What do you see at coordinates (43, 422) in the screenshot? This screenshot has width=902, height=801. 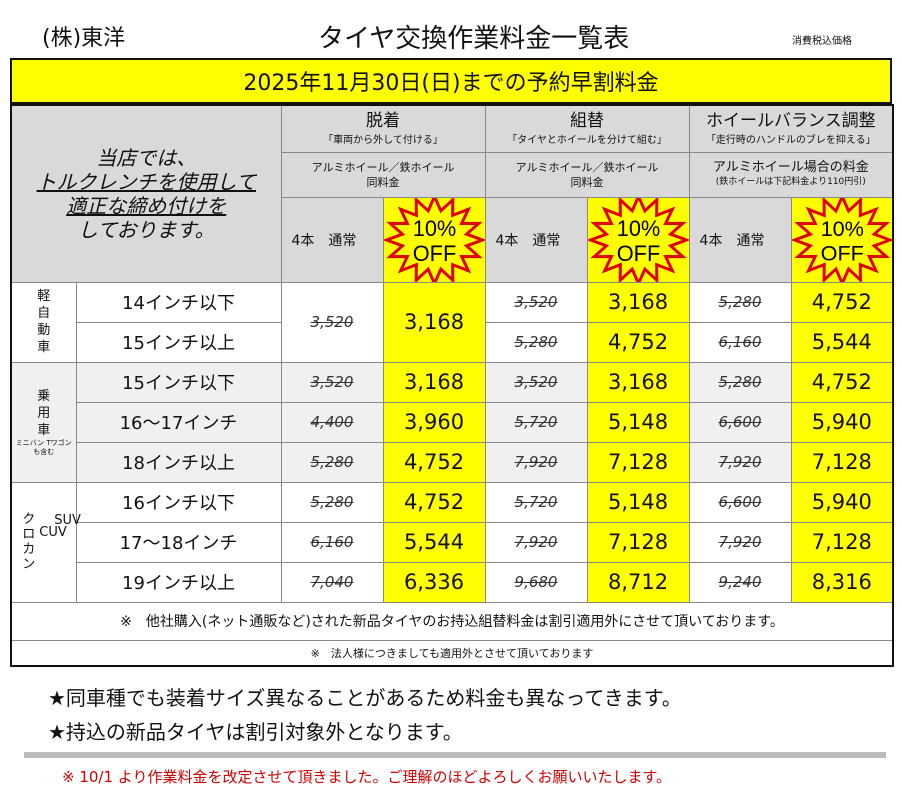 I see `category-passenger: 乗用車 ミニバン Tワゴン も含む` at bounding box center [43, 422].